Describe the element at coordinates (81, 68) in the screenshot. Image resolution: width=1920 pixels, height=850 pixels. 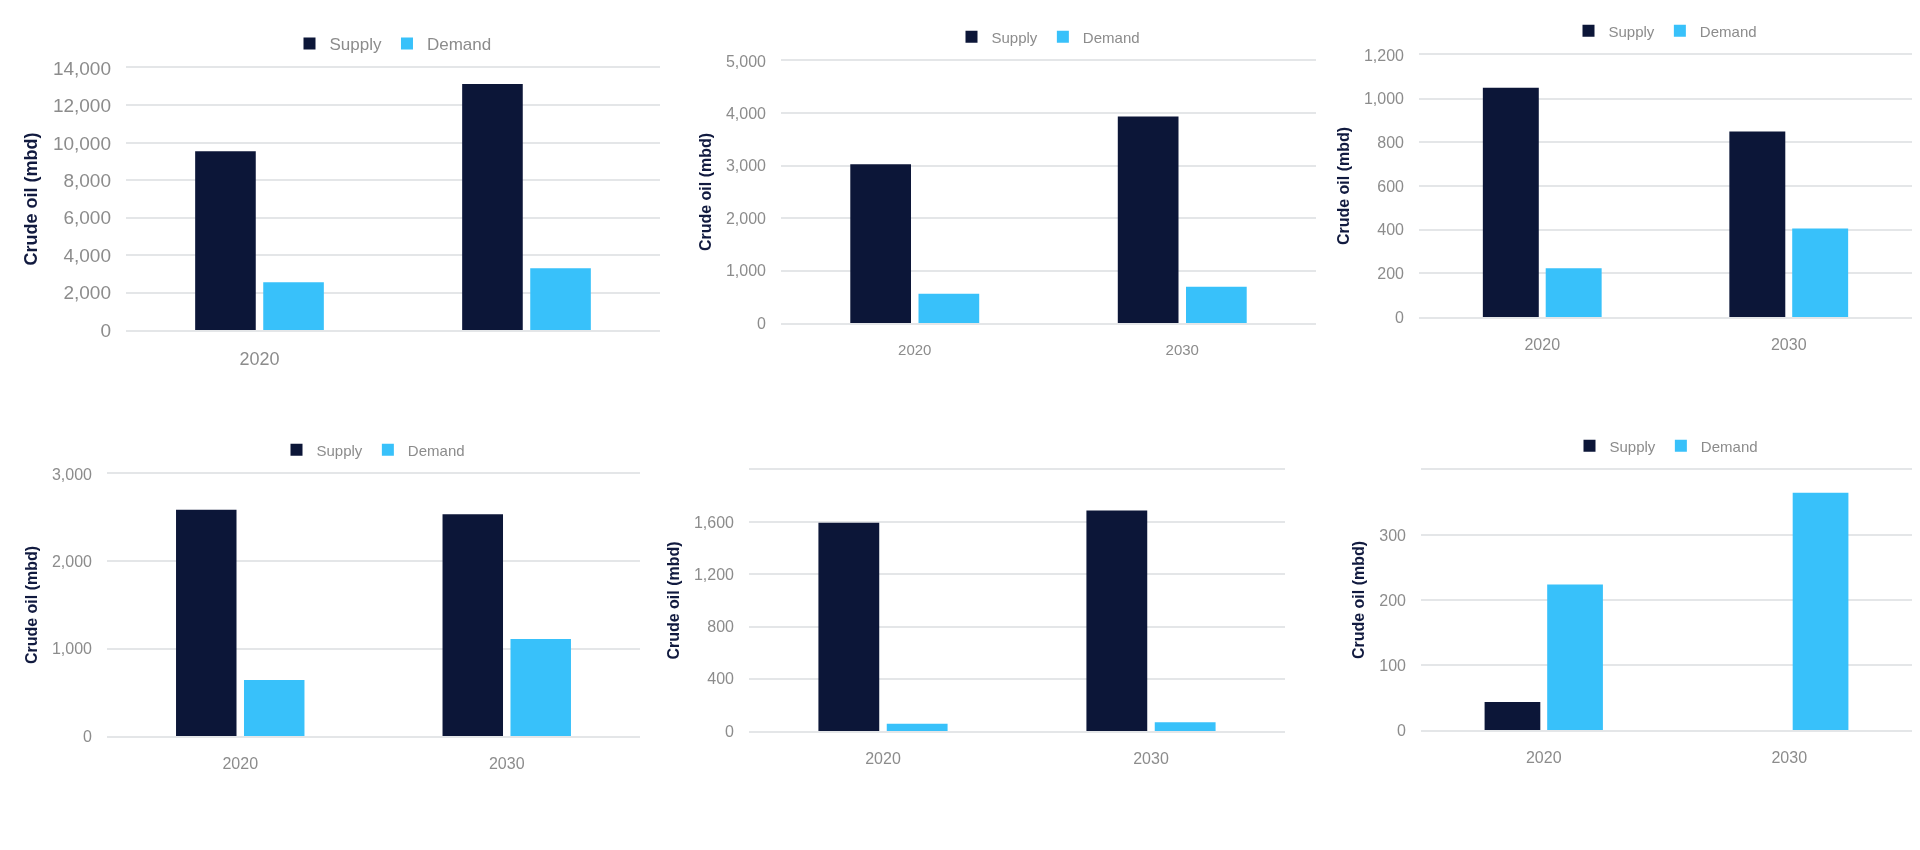
I see `y-tick-label: 14,000` at that location.